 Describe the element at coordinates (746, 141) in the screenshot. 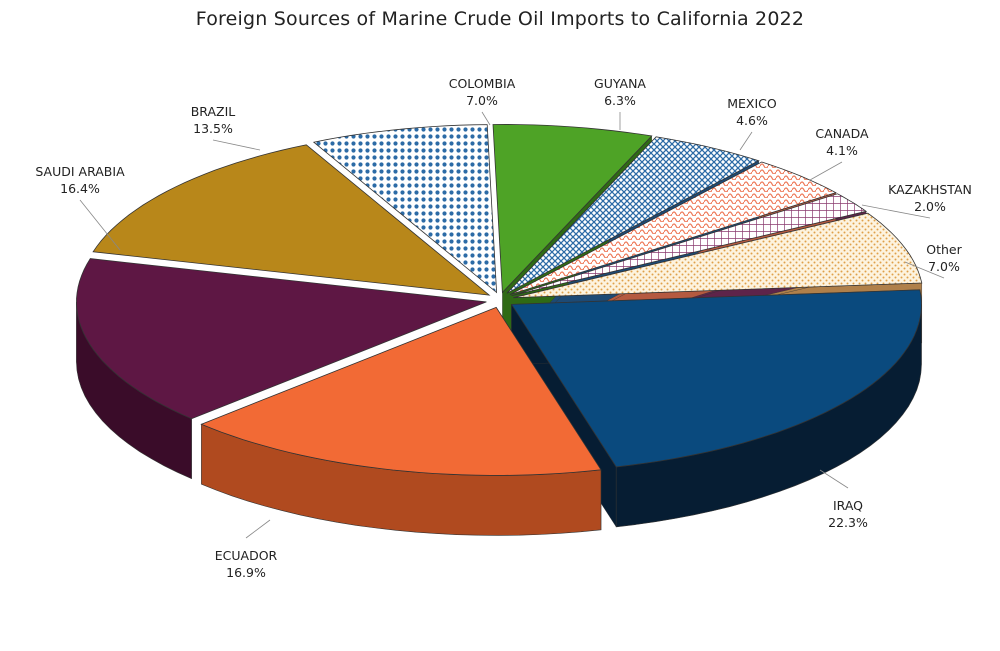

I see `leader-line-mexico` at that location.